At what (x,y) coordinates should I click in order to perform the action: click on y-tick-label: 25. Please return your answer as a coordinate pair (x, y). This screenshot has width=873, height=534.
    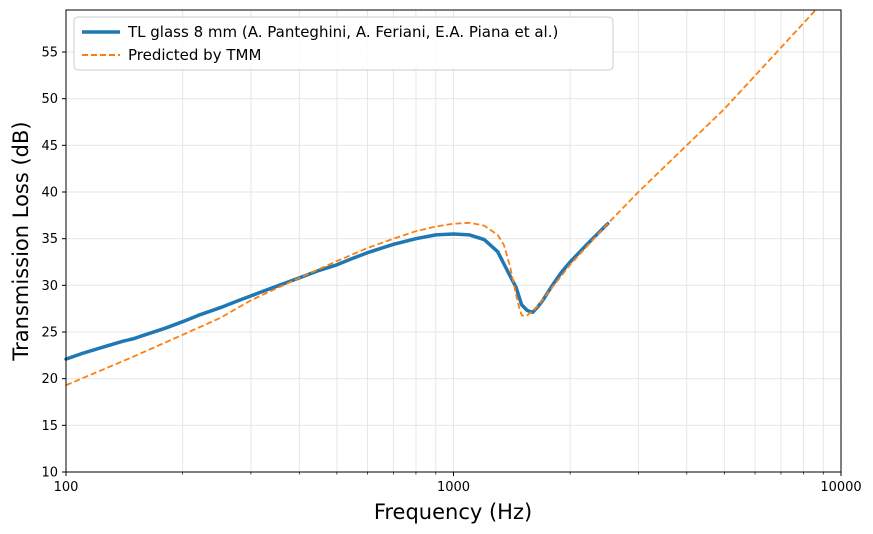
    Looking at the image, I should click on (49, 333).